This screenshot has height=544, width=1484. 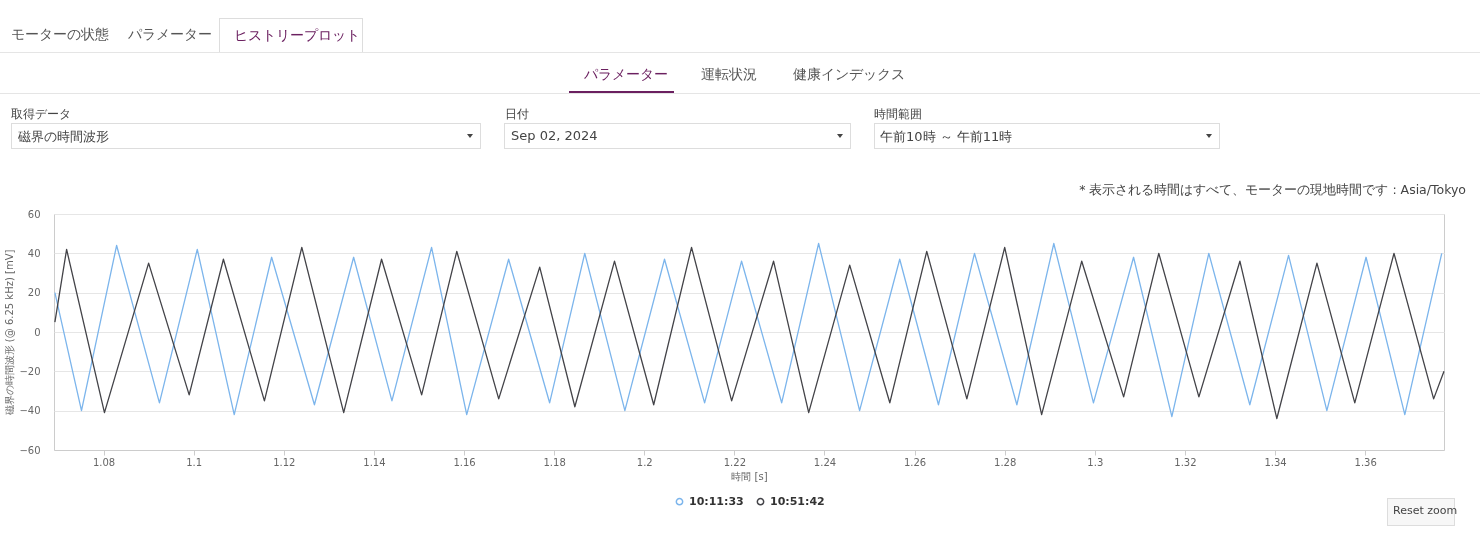 What do you see at coordinates (63, 137) in the screenshot?
I see `text: 磁界の時間波形` at bounding box center [63, 137].